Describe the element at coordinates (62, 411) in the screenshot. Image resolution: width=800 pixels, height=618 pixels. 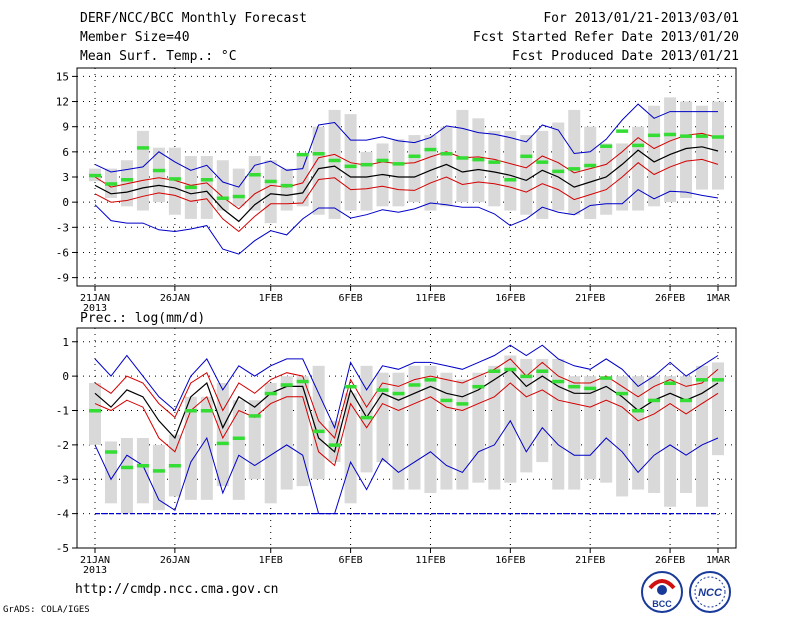
I see `y-tick-label: -1` at that location.